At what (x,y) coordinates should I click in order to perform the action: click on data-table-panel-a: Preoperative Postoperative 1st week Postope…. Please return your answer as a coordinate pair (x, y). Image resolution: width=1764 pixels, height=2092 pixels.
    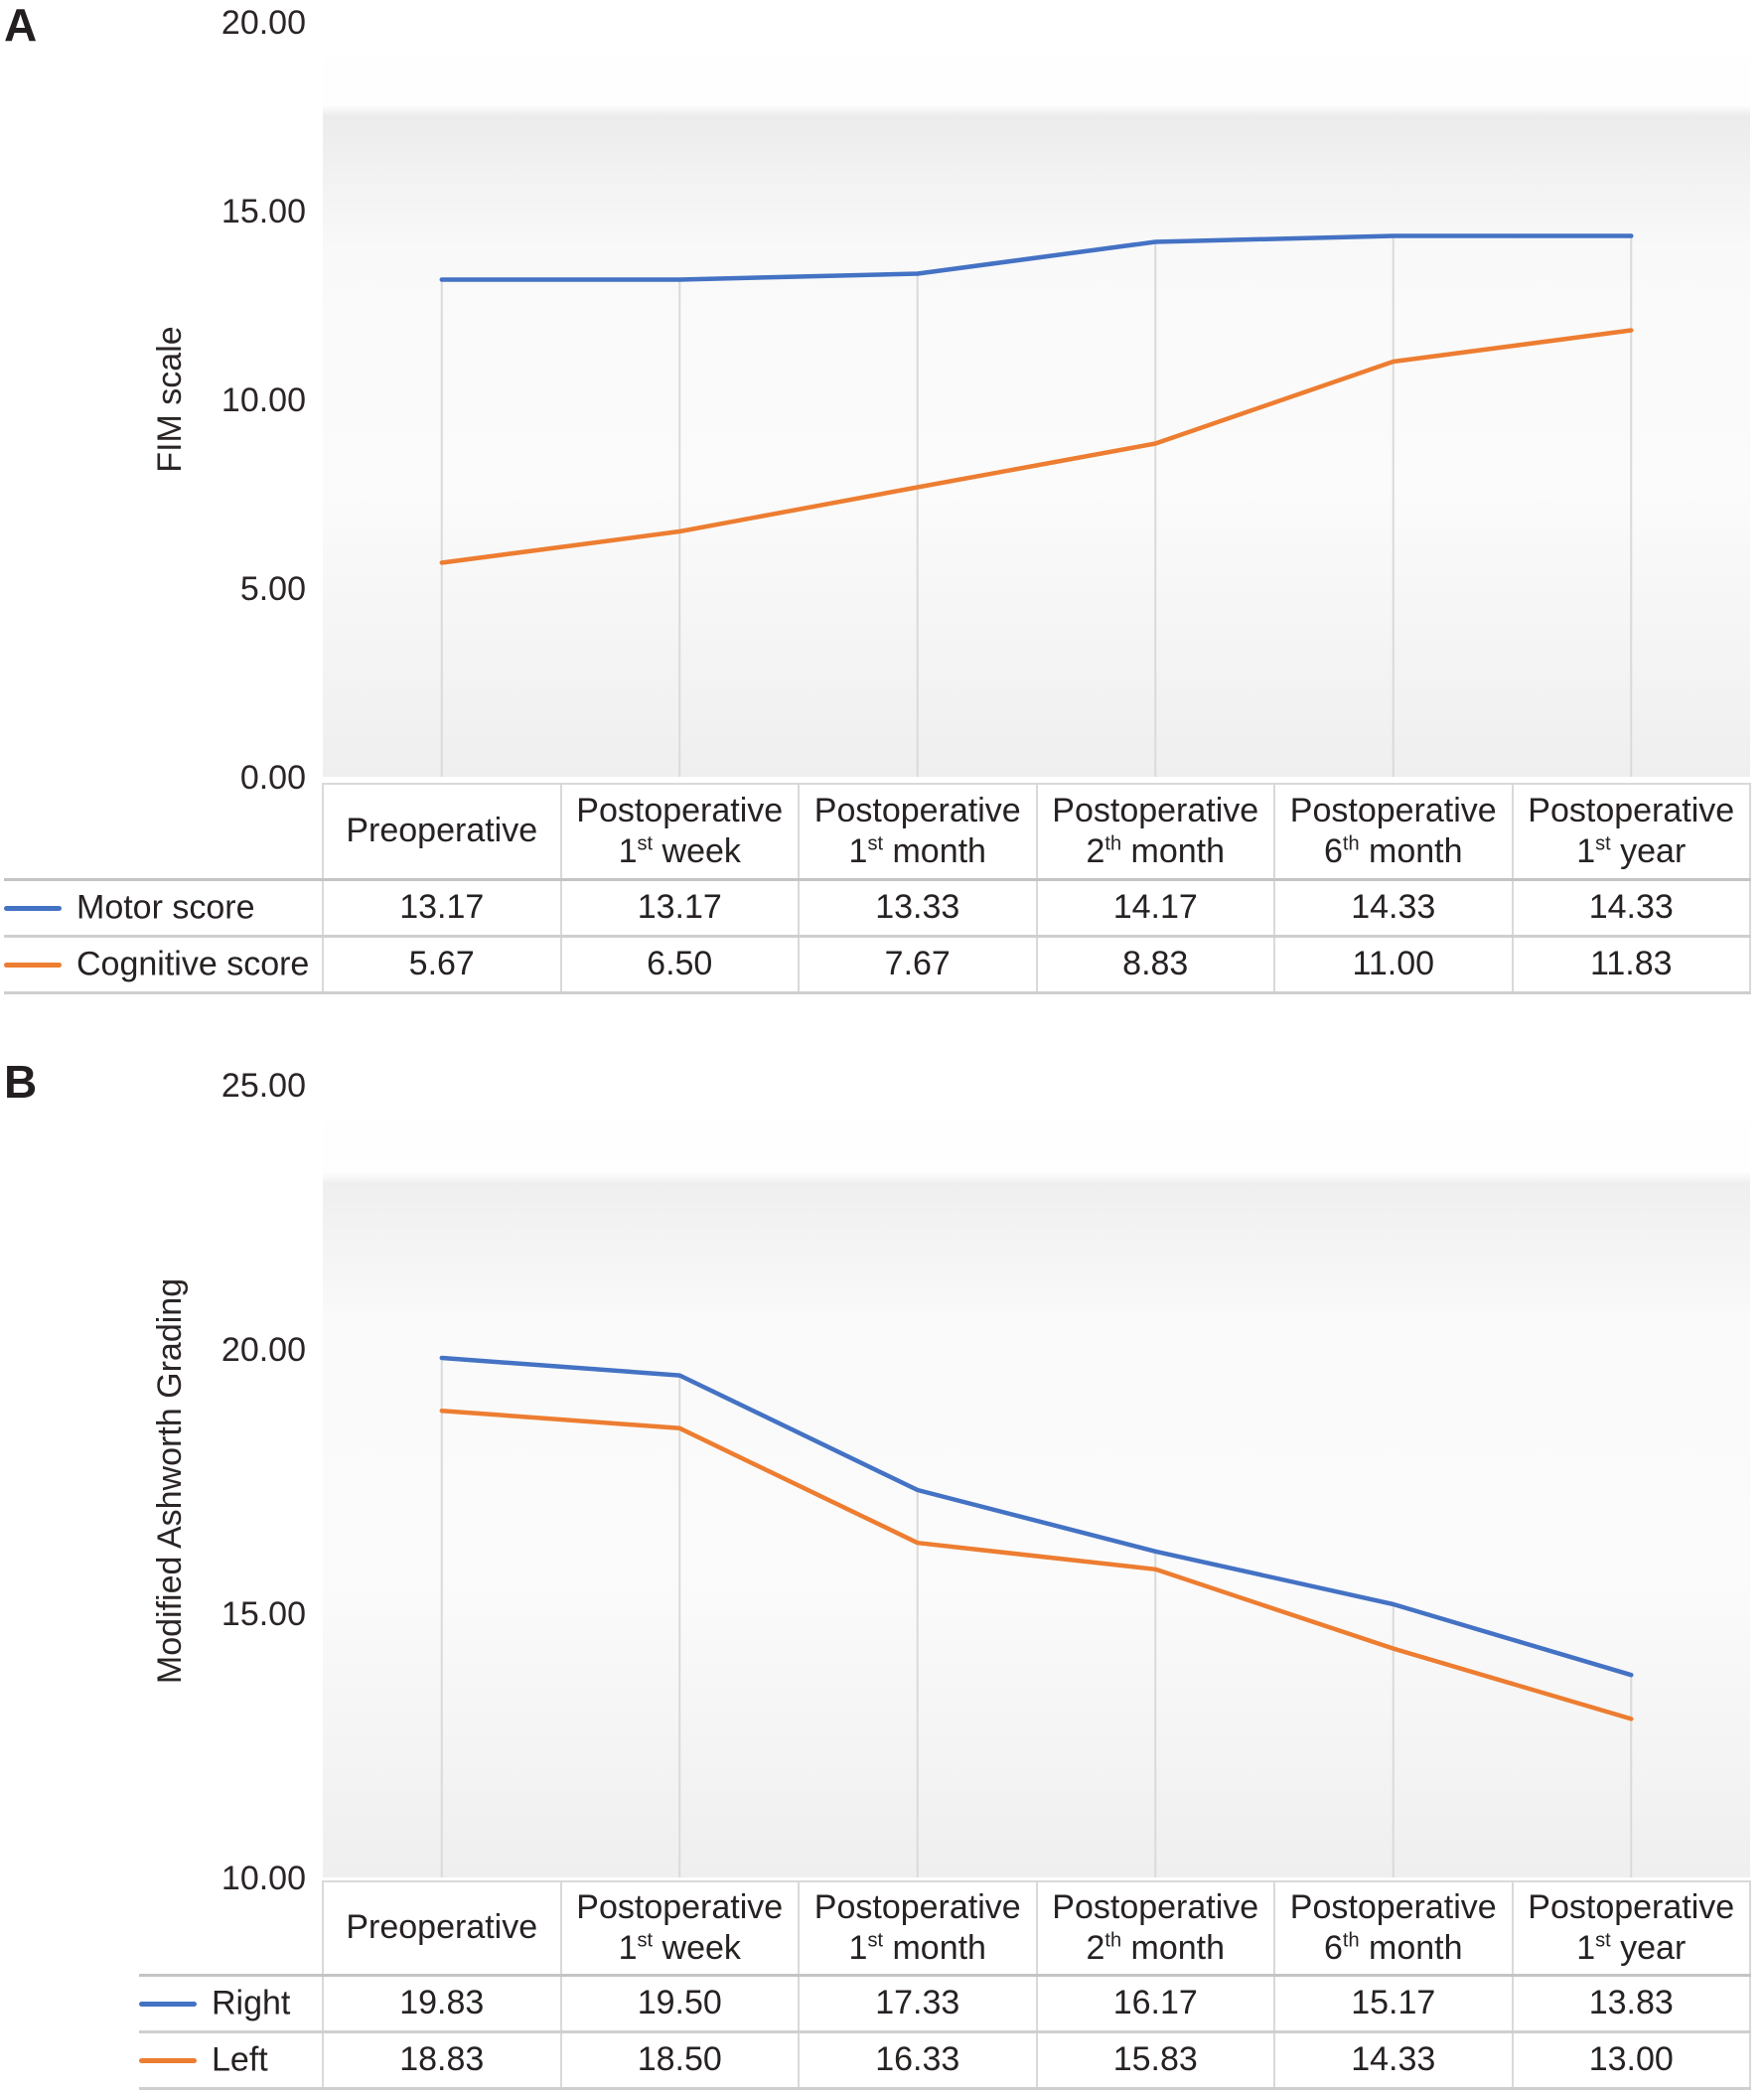
    Looking at the image, I should click on (877, 888).